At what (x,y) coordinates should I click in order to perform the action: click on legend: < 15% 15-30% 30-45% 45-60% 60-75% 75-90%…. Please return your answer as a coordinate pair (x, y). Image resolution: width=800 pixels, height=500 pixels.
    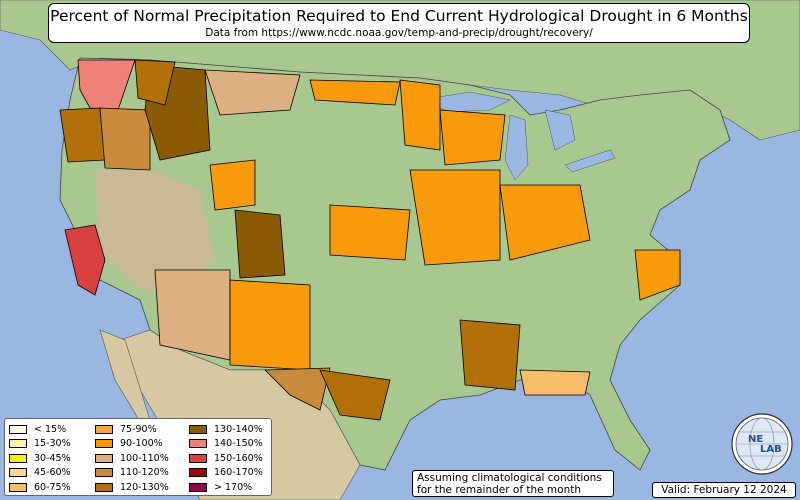
    Looking at the image, I should click on (138, 457).